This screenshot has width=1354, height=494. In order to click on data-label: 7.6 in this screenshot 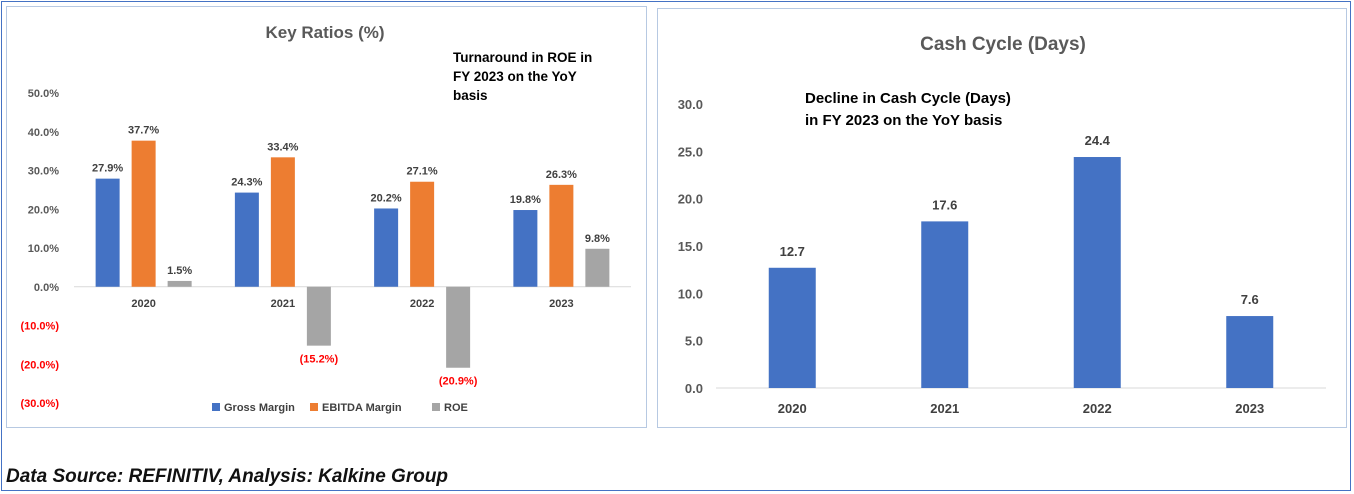, I will do `click(1250, 299)`.